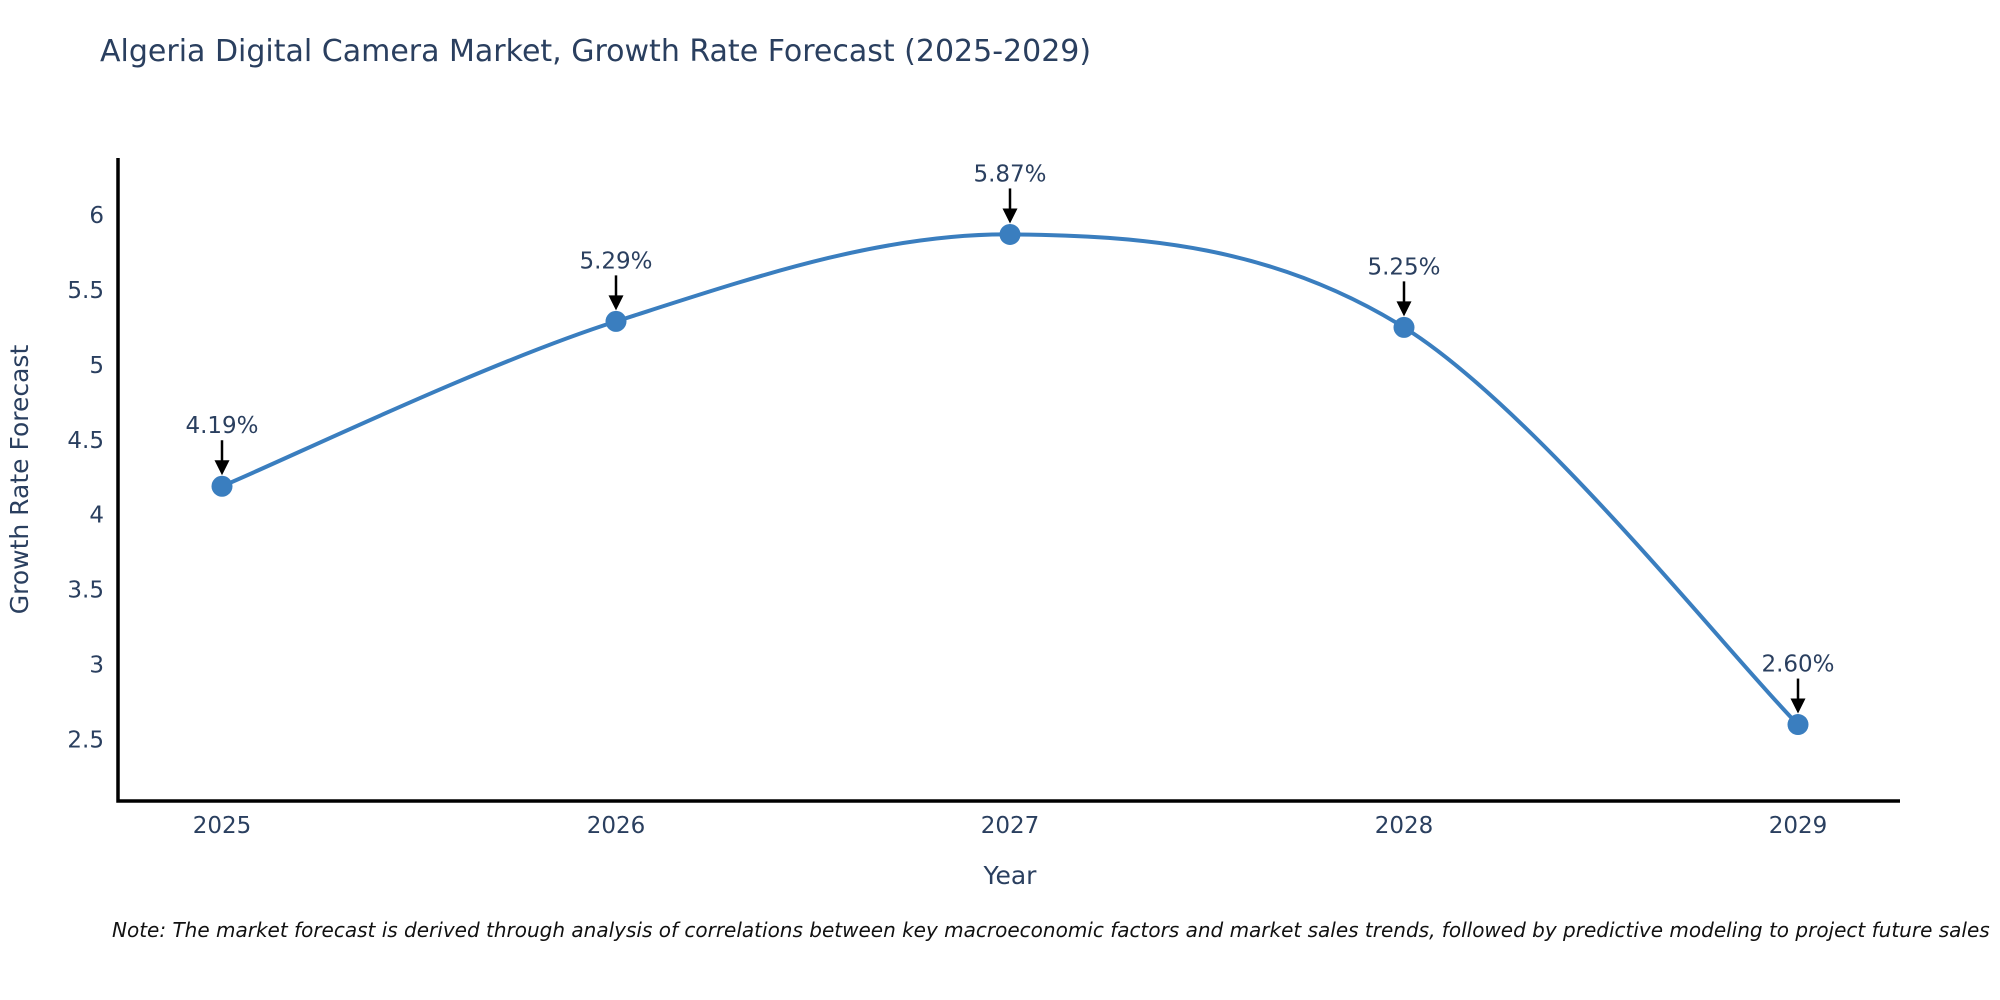 This screenshot has height=1000, width=2000. I want to click on x-tick-label: 2029, so click(1798, 826).